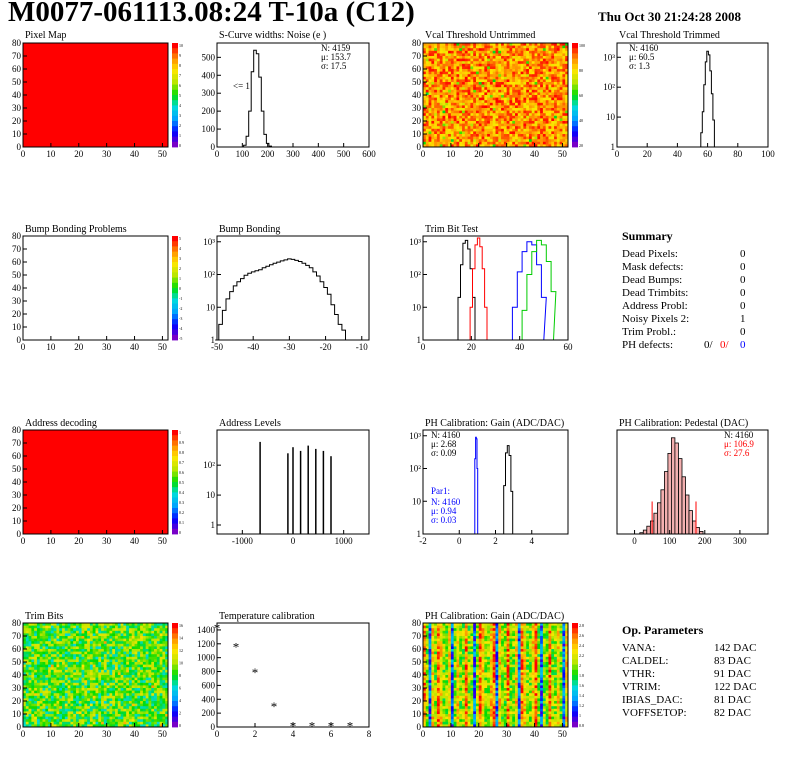 The width and height of the screenshot is (796, 772). What do you see at coordinates (107, 154) in the screenshot?
I see `x-tick-label: 30` at bounding box center [107, 154].